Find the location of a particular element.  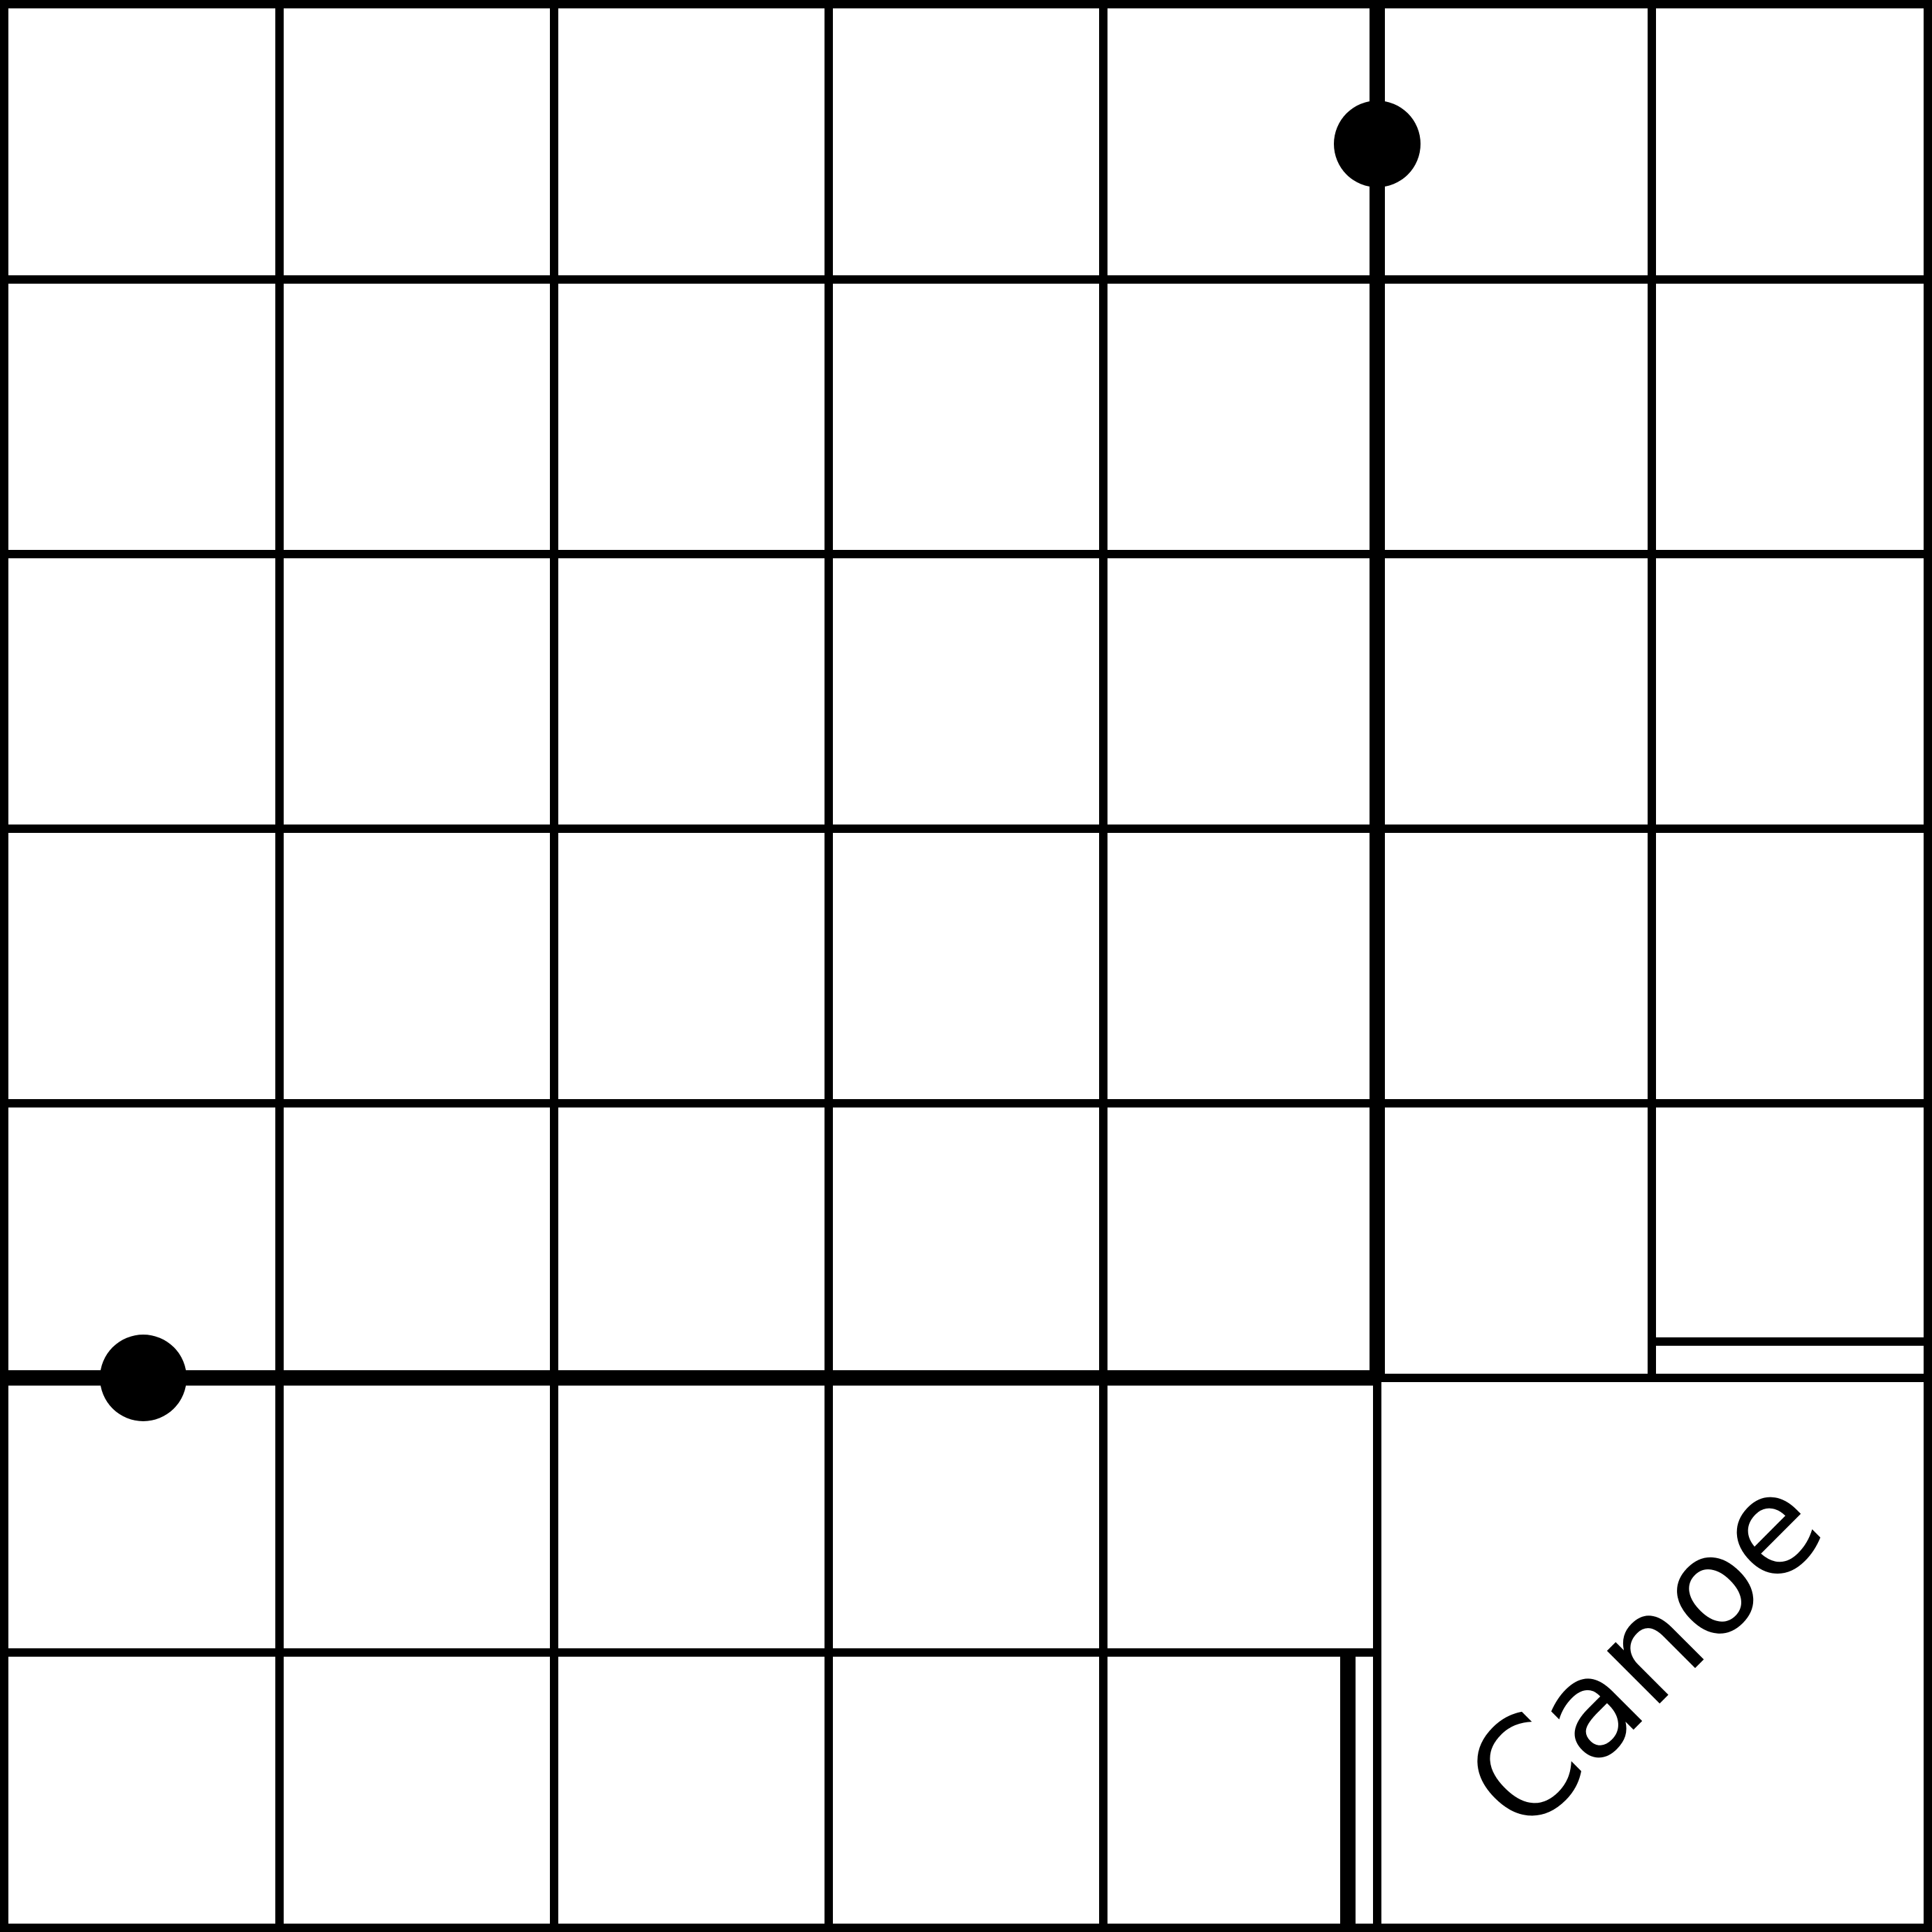

dot-marker-top is located at coordinates (1377, 144).